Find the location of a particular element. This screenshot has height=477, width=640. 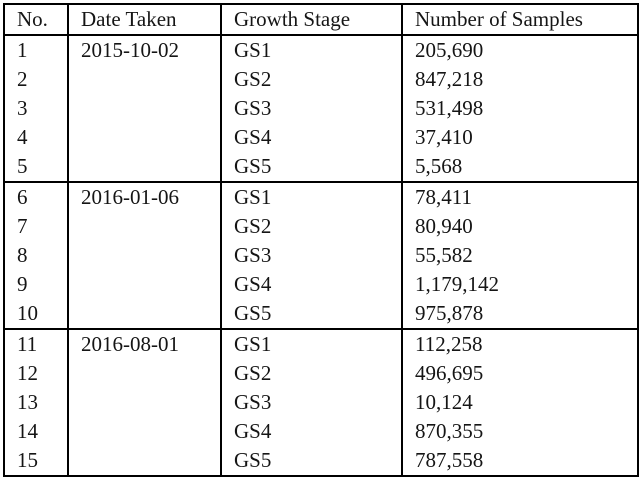

table-row: 13 GS3 10,124 is located at coordinates (321, 402).